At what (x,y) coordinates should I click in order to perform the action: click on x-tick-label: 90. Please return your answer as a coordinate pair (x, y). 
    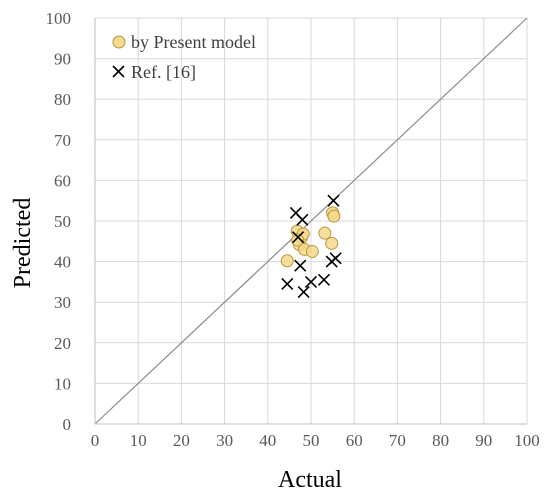
    Looking at the image, I should click on (483, 440).